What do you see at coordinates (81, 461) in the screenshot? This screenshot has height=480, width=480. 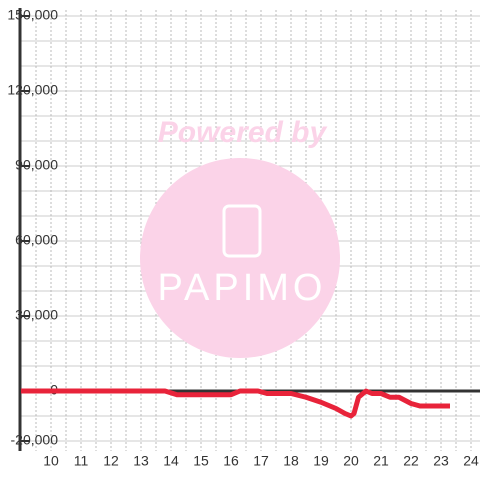 I see `x-tick-label: 11` at bounding box center [81, 461].